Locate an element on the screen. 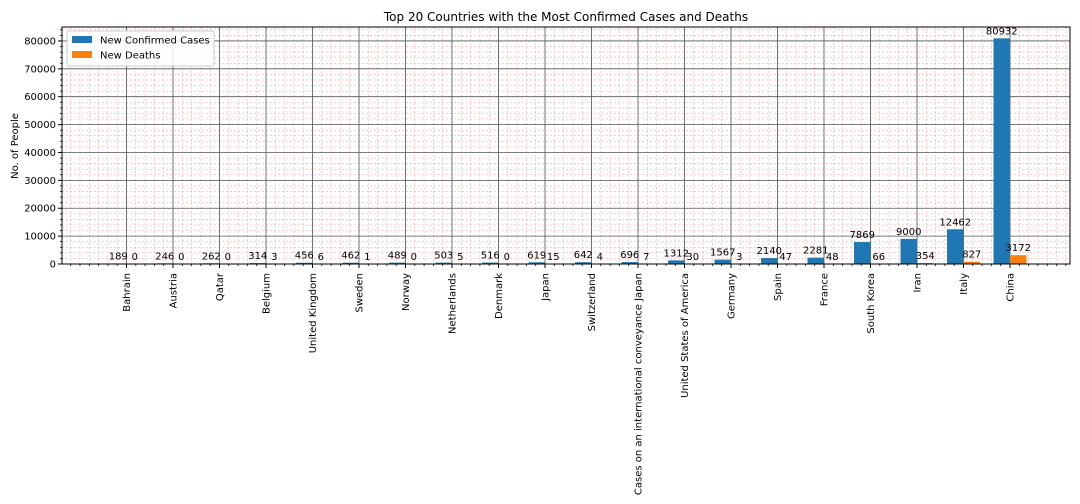 Image resolution: width=1080 pixels, height=504 pixels. data-label: 619 is located at coordinates (536, 255).